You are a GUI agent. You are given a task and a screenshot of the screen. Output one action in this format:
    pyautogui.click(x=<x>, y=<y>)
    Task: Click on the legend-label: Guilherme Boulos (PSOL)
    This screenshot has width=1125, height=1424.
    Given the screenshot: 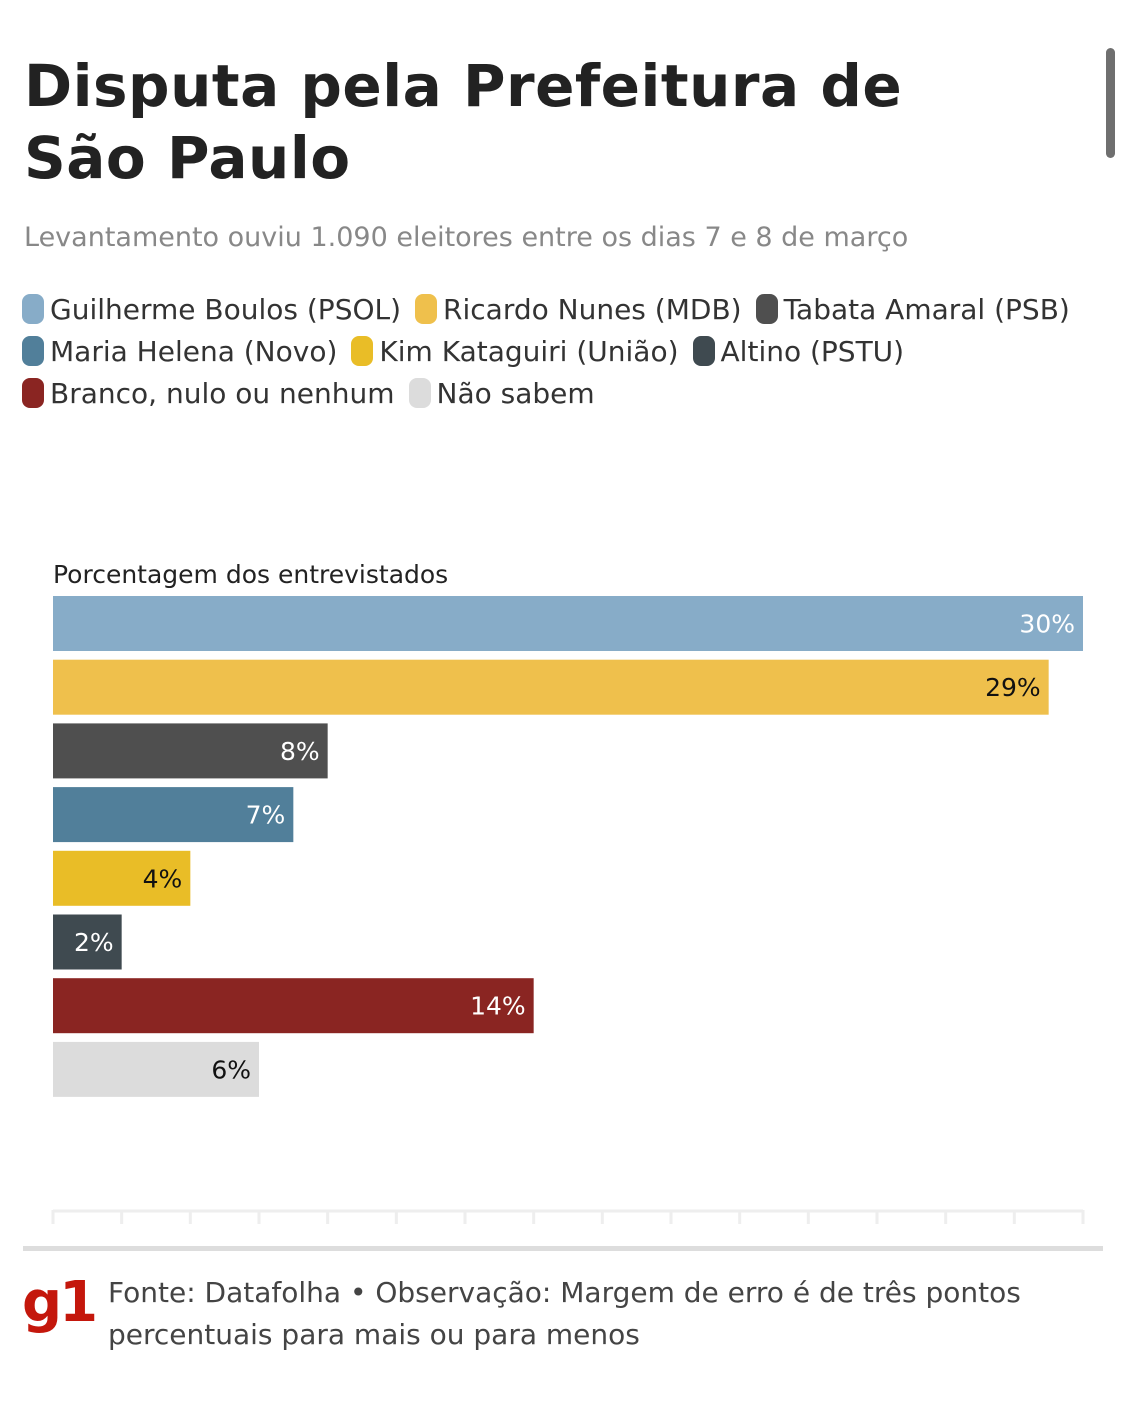 What is the action you would take?
    pyautogui.click(x=226, y=309)
    